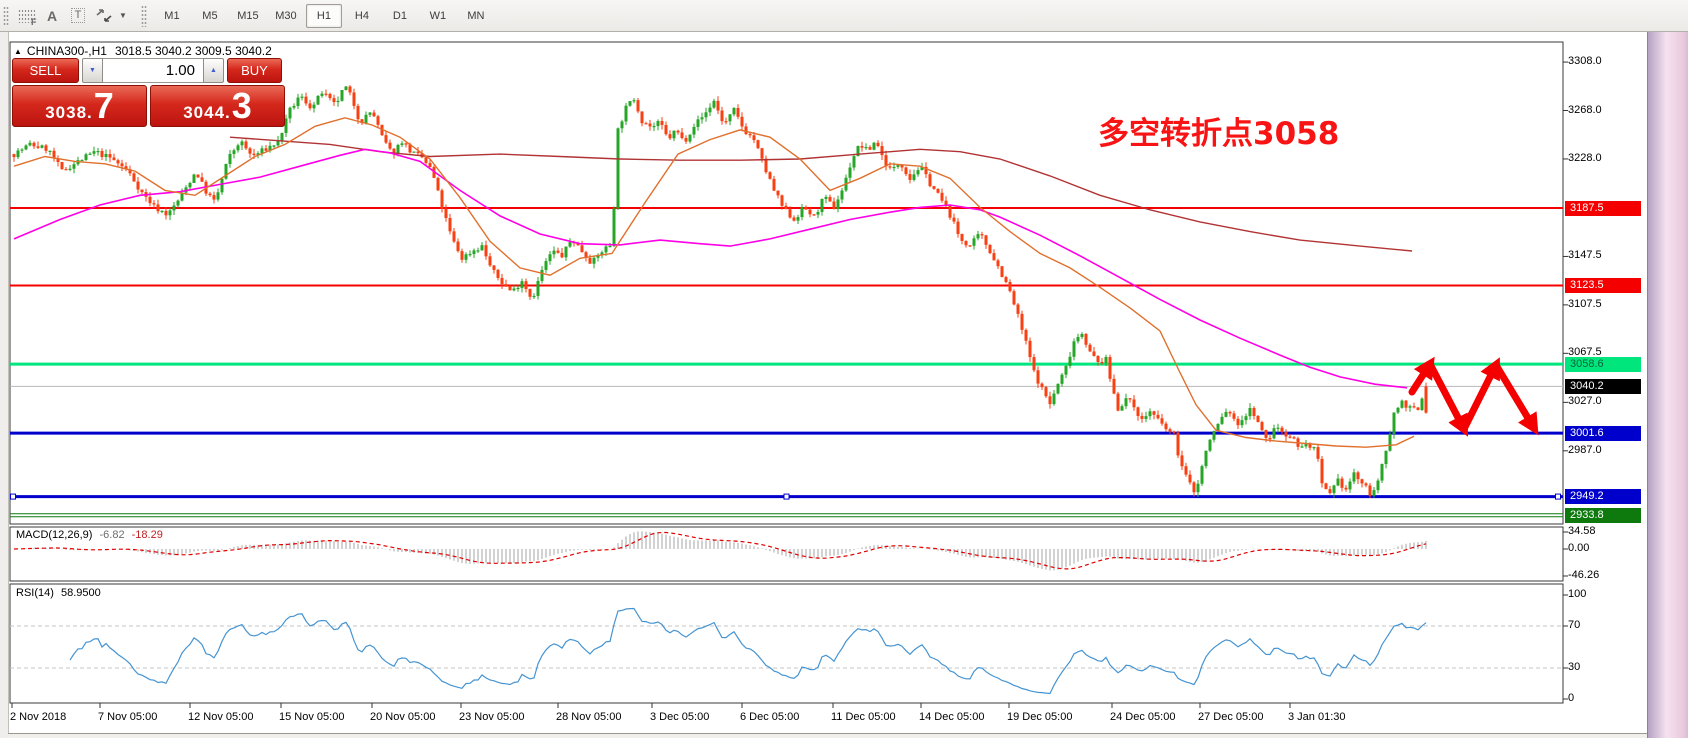 Image resolution: width=1688 pixels, height=738 pixels. I want to click on ma-slow-line, so click(821, 194).